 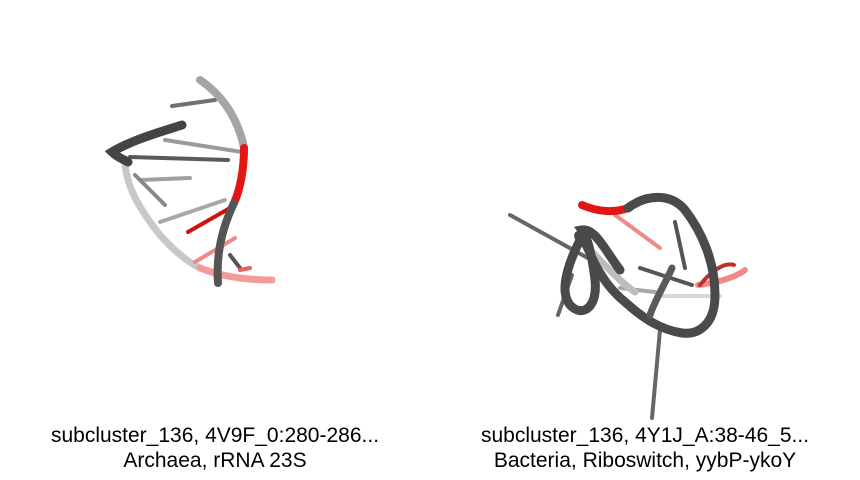 I want to click on rna-structure-render-right, so click(x=628, y=306).